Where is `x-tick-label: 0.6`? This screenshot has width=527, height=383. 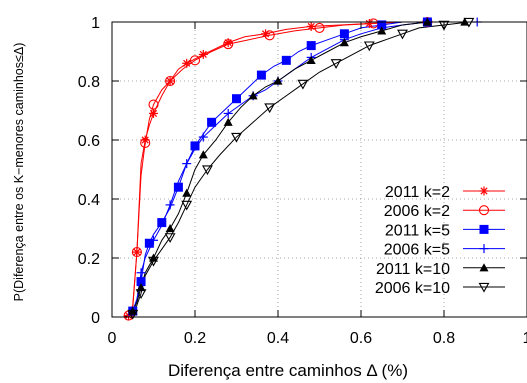
x-tick-label: 0.6 is located at coordinates (361, 338).